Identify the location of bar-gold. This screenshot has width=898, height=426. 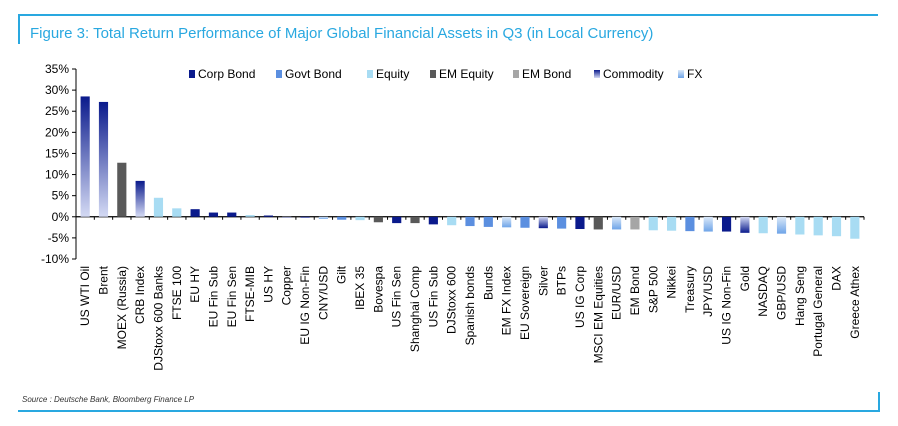
(745, 224).